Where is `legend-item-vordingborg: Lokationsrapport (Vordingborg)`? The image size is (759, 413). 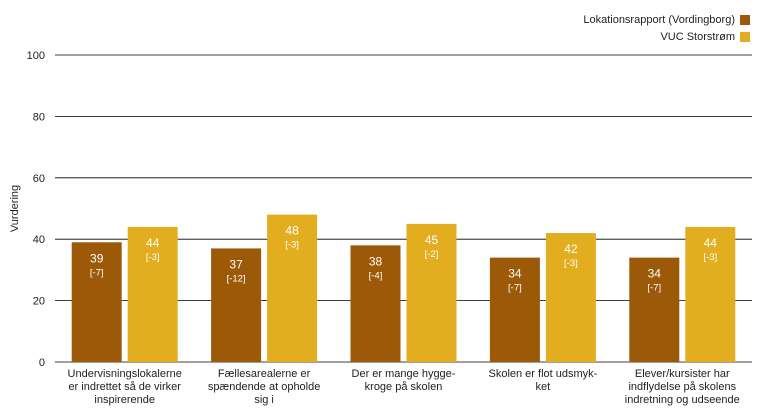
legend-item-vordingborg: Lokationsrapport (Vordingborg) is located at coordinates (666, 19).